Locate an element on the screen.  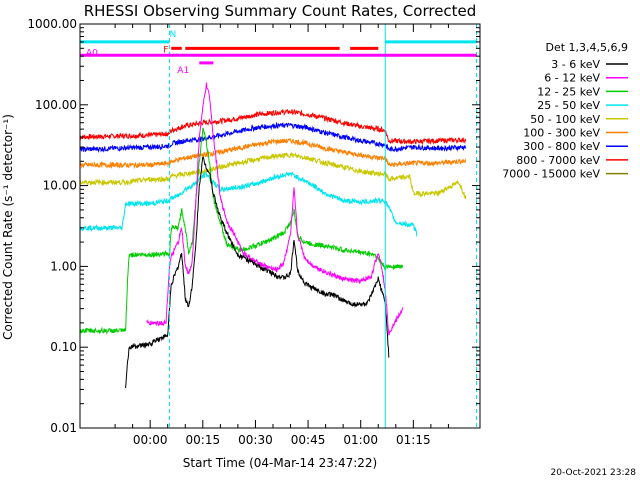
series-line-25-50-keV is located at coordinates (249, 204).